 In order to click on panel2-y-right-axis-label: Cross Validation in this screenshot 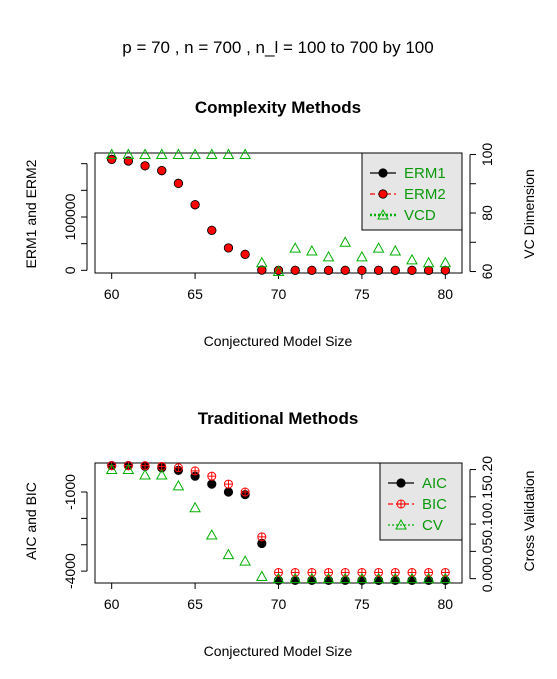, I will do `click(529, 521)`.